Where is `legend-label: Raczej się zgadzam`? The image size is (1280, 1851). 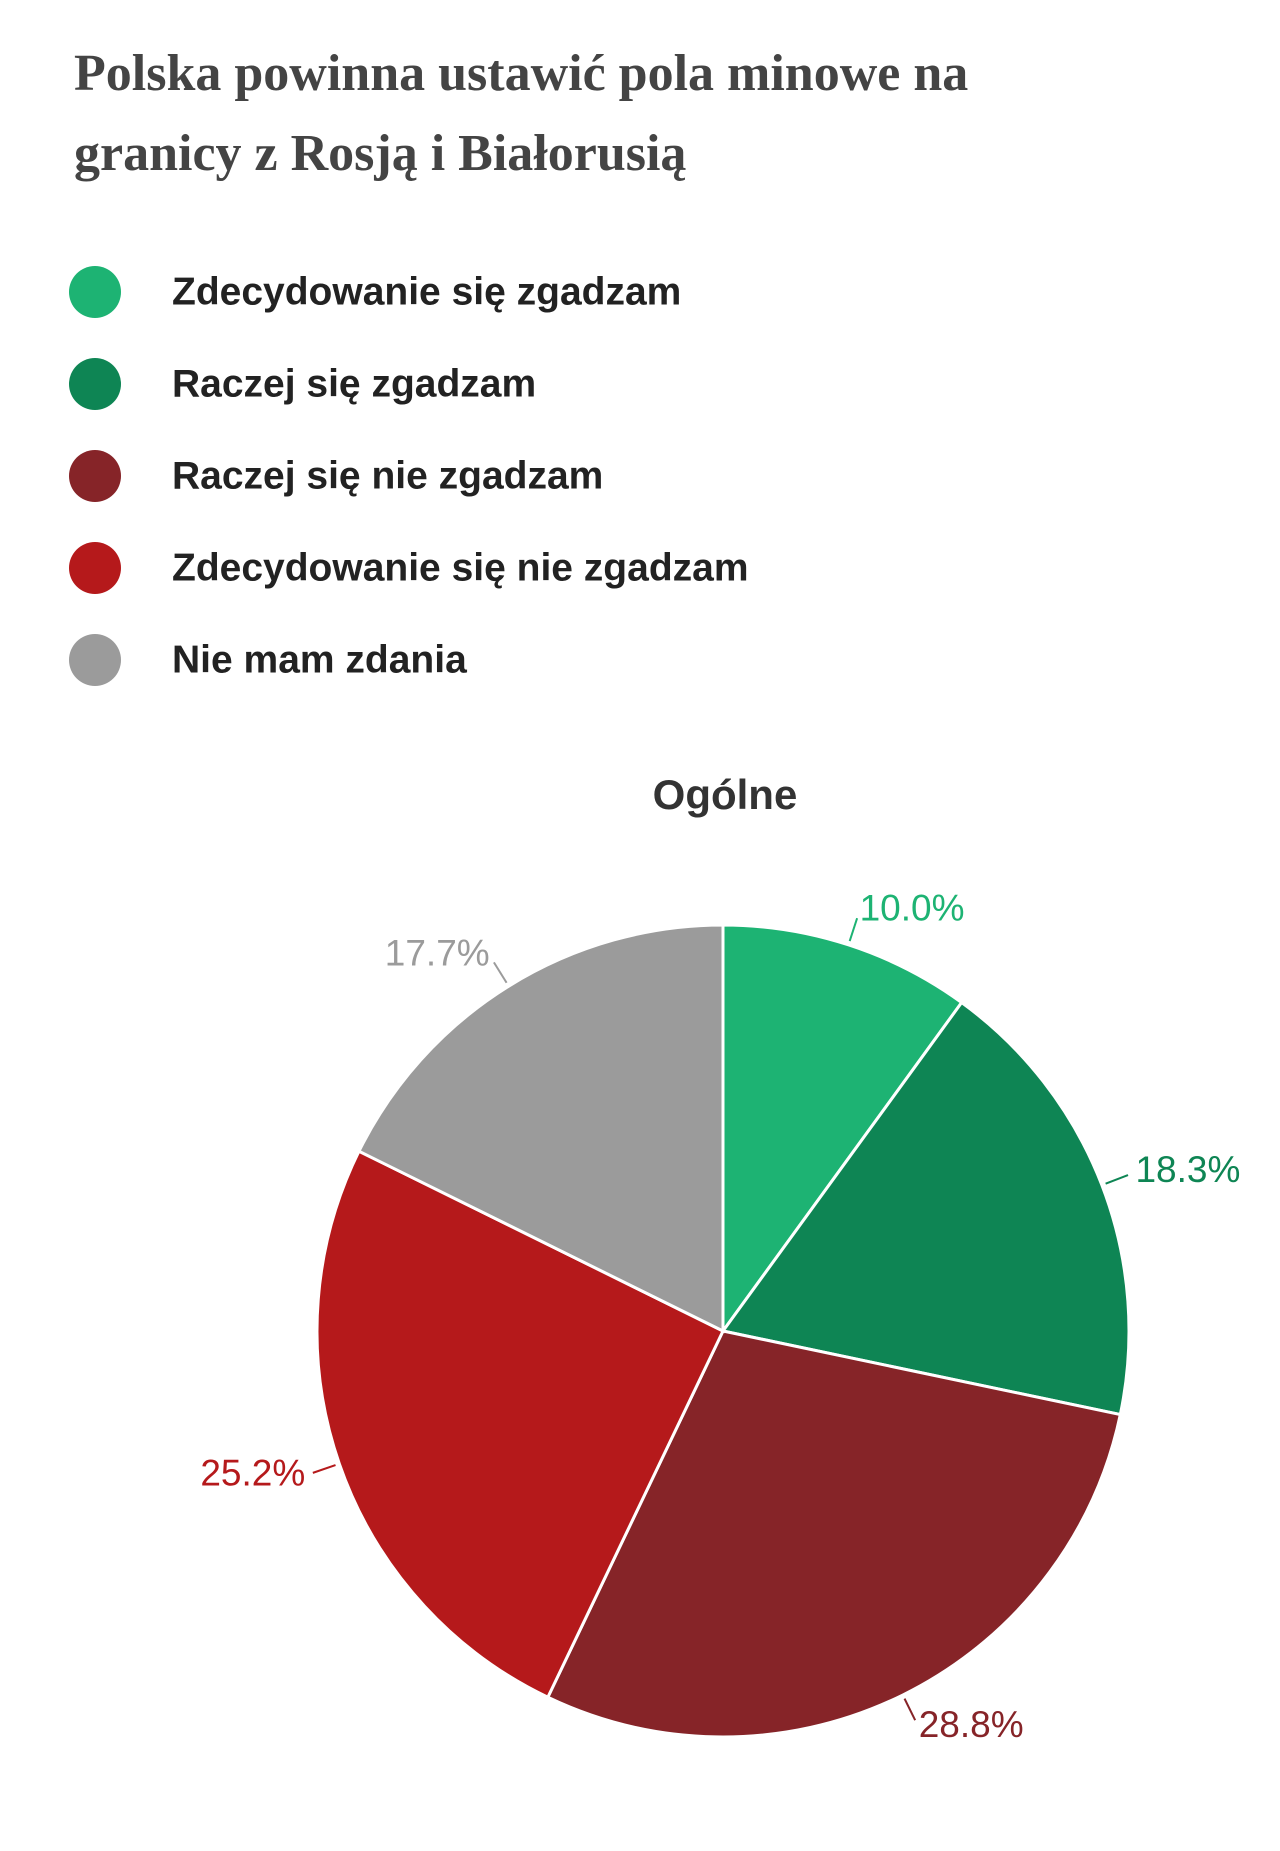
legend-label: Raczej się zgadzam is located at coordinates (354, 383).